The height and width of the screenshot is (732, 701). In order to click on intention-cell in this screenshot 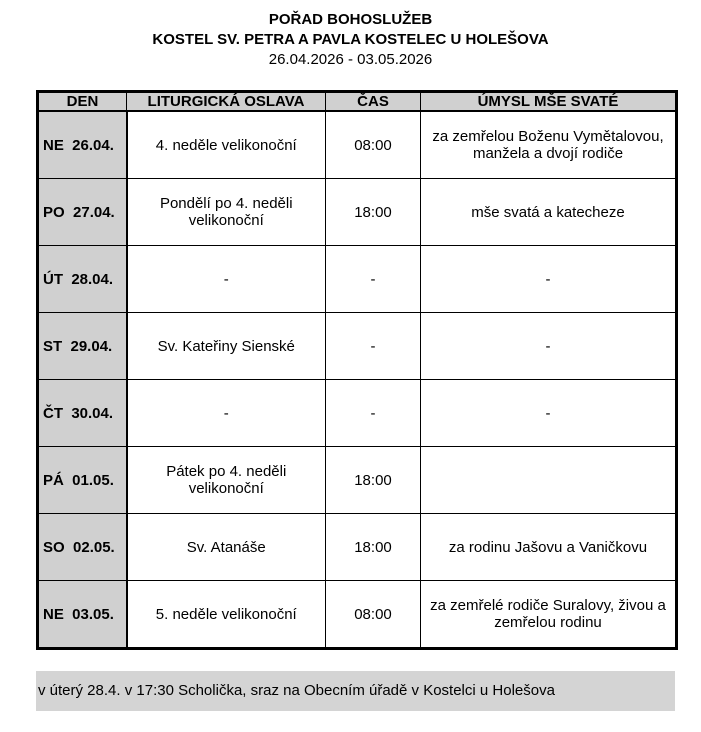, I will do `click(548, 480)`.